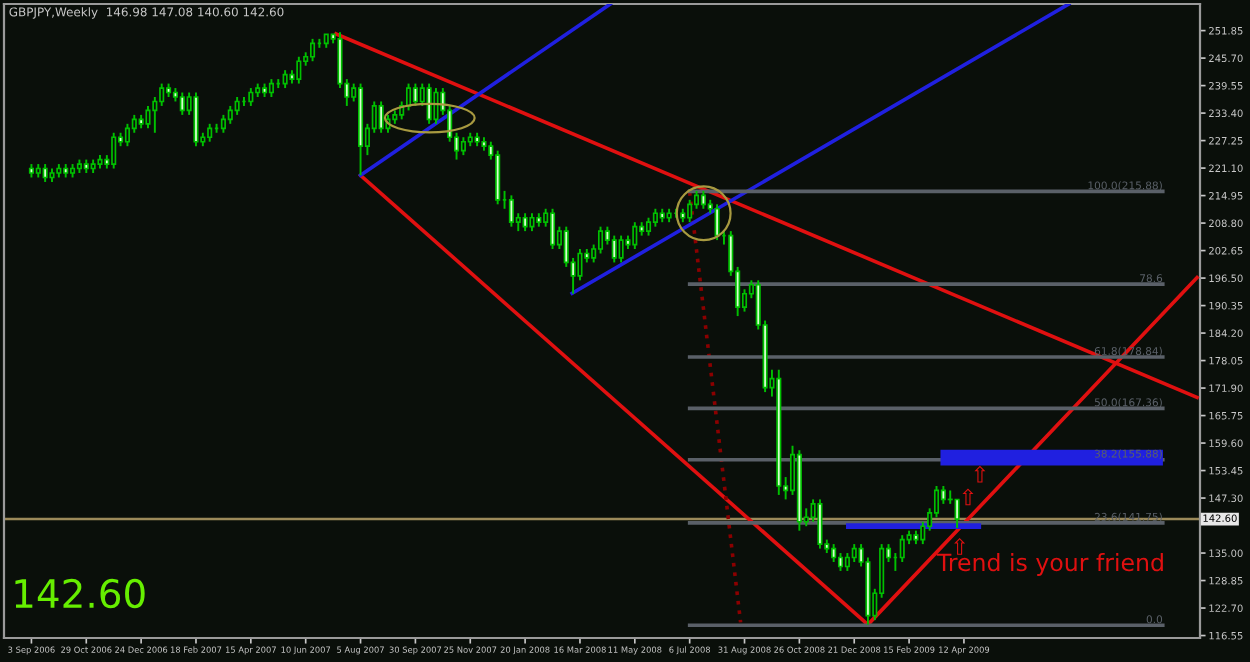 This screenshot has height=662, width=1250. I want to click on annotation: 142.60, so click(80, 593).